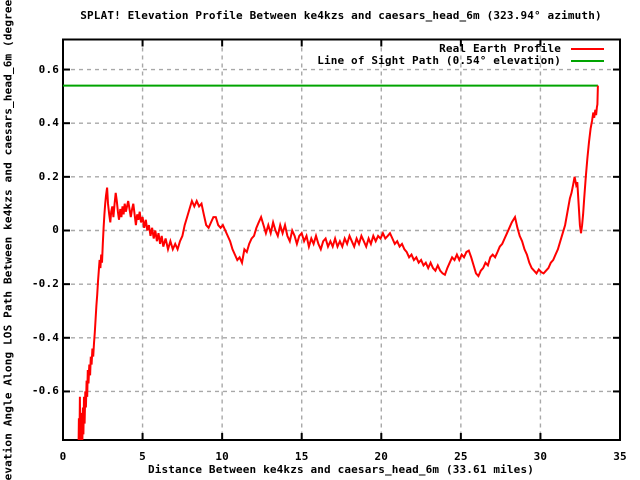 Image resolution: width=640 pixels, height=480 pixels. I want to click on x-tick-label-5: 5, so click(142, 456).